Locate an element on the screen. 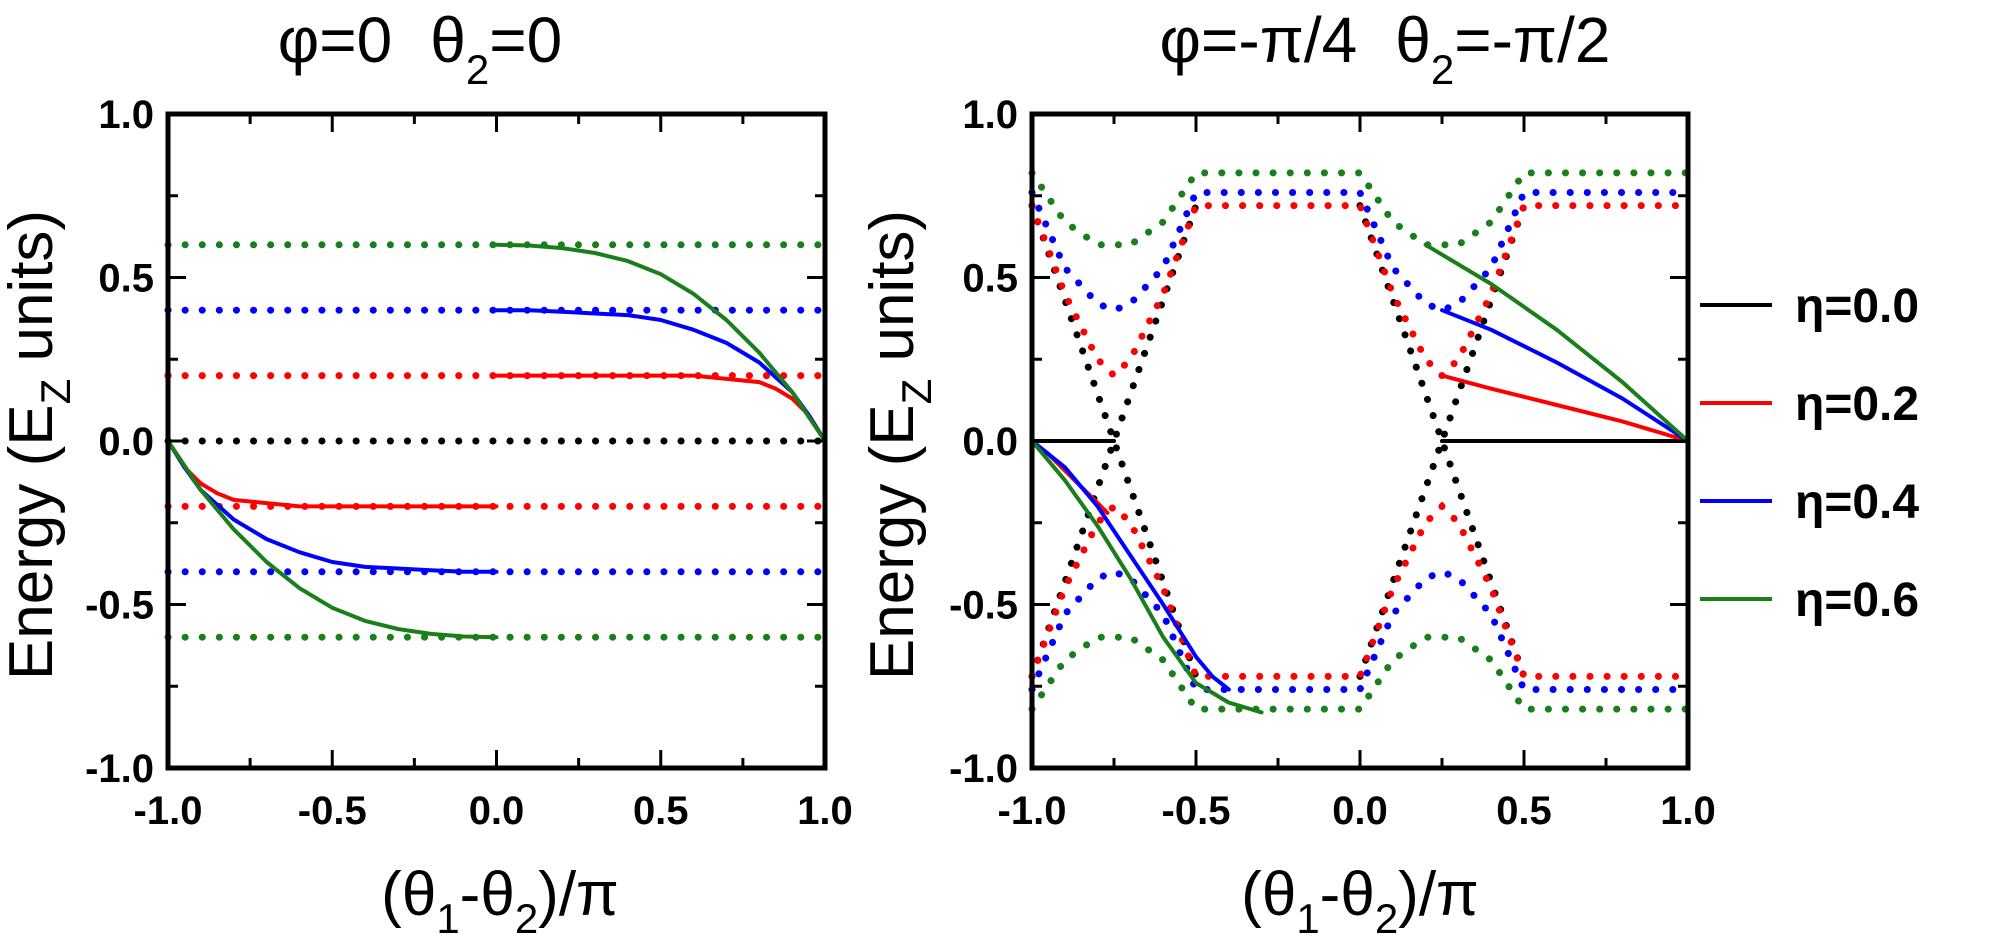 This screenshot has width=2007, height=945. legend-label-06: η=0.6 is located at coordinates (1857, 600).